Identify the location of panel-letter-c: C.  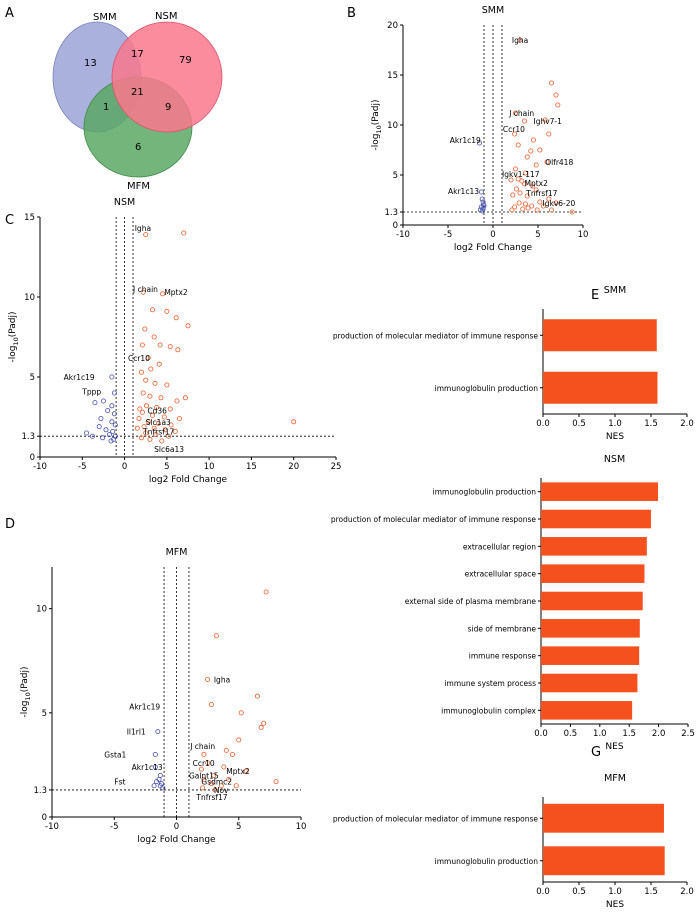
(9, 220).